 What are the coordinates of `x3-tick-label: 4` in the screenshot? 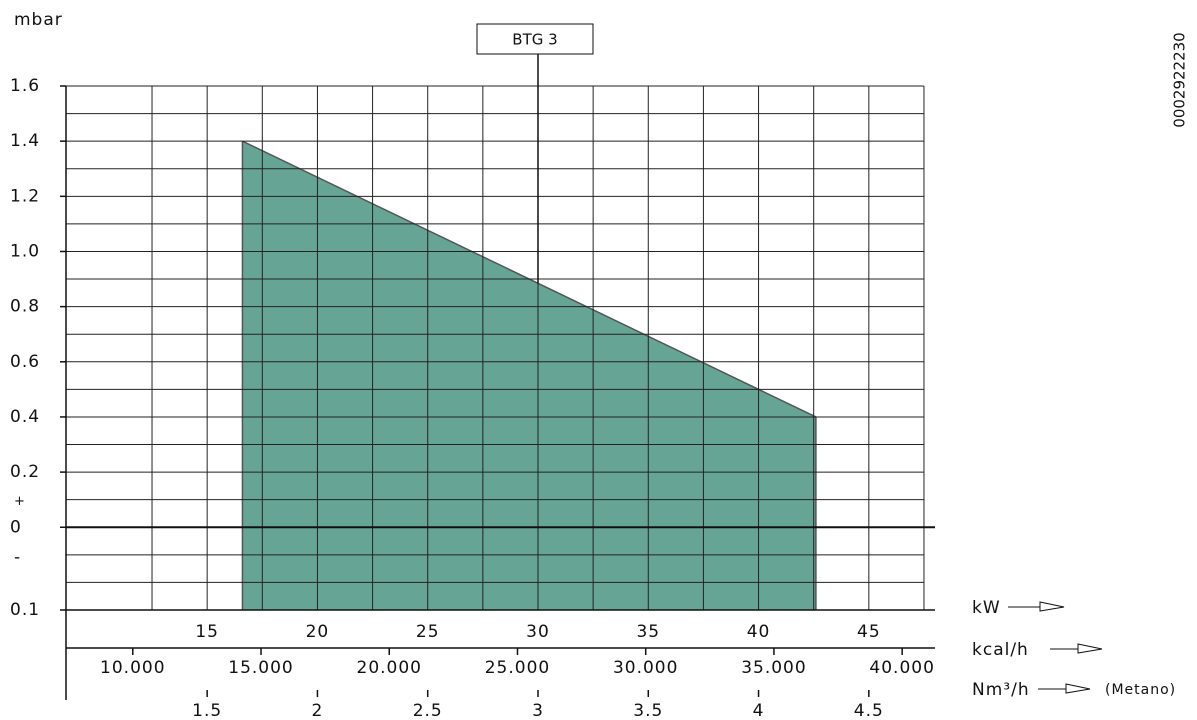 It's located at (759, 710).